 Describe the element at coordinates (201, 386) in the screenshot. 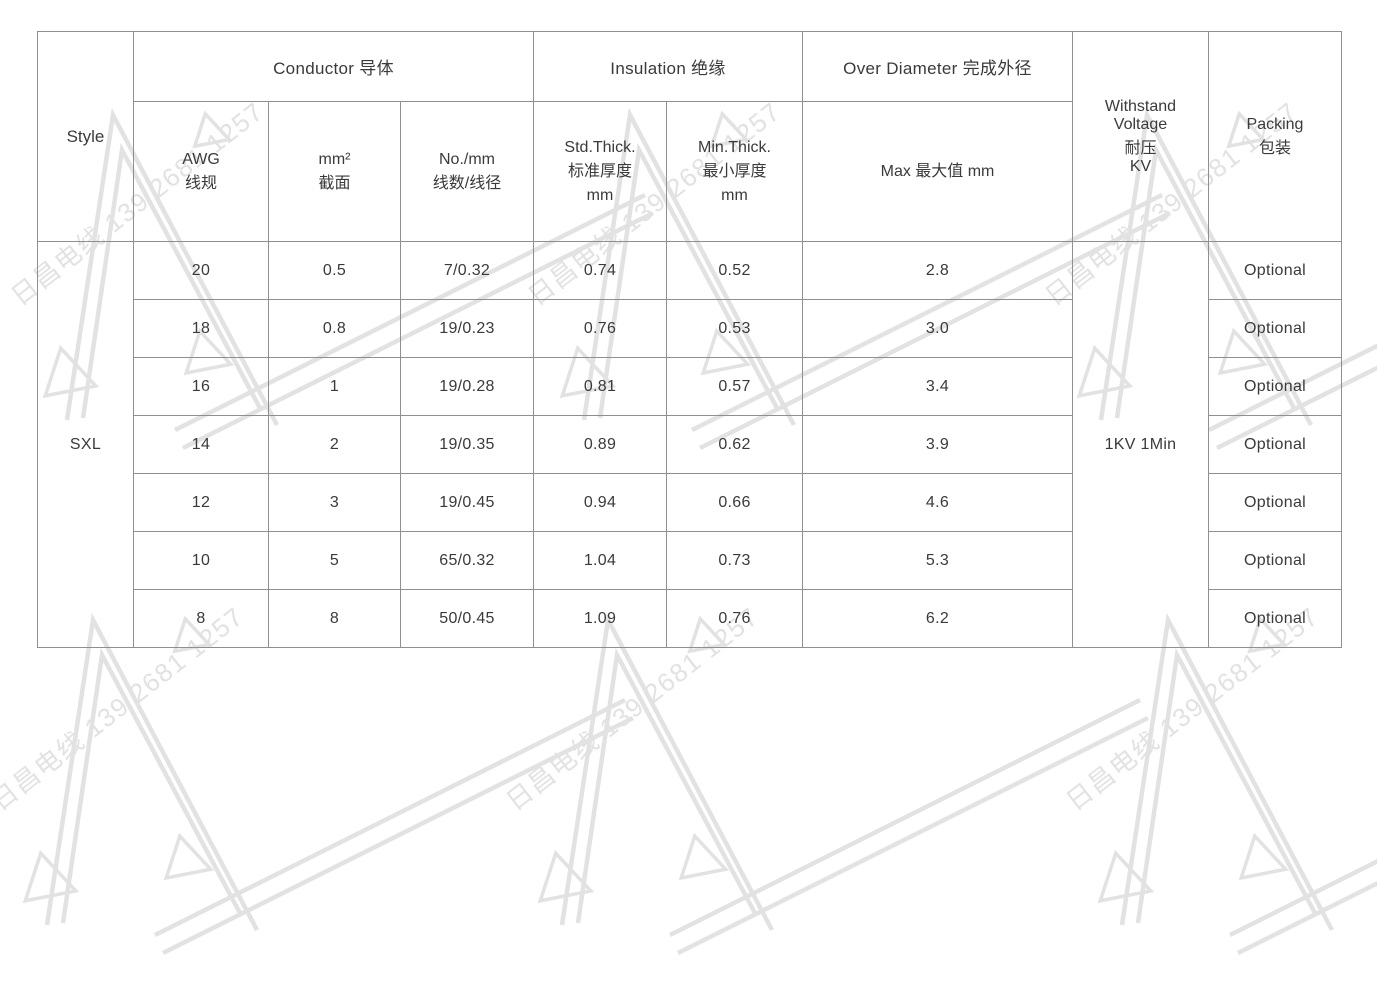

I see `cell-awg: 16` at that location.